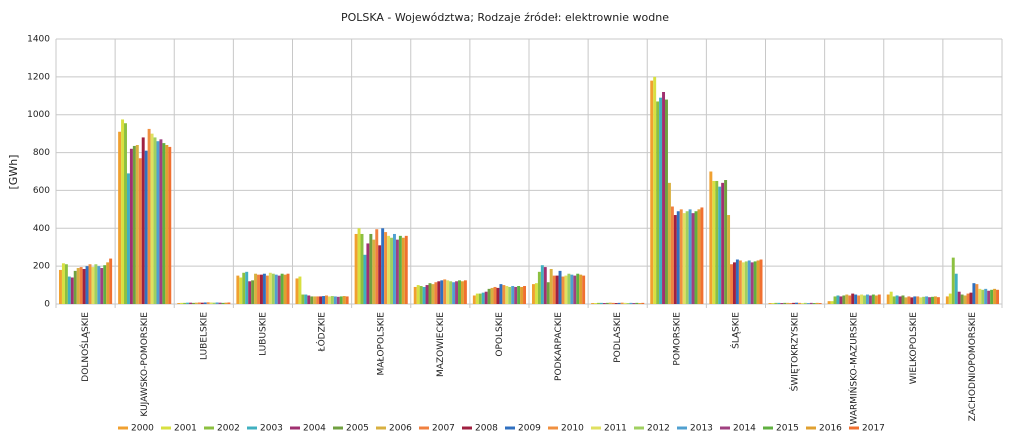 This screenshot has width=1011, height=432. I want to click on legend-label: 2002, so click(228, 428).